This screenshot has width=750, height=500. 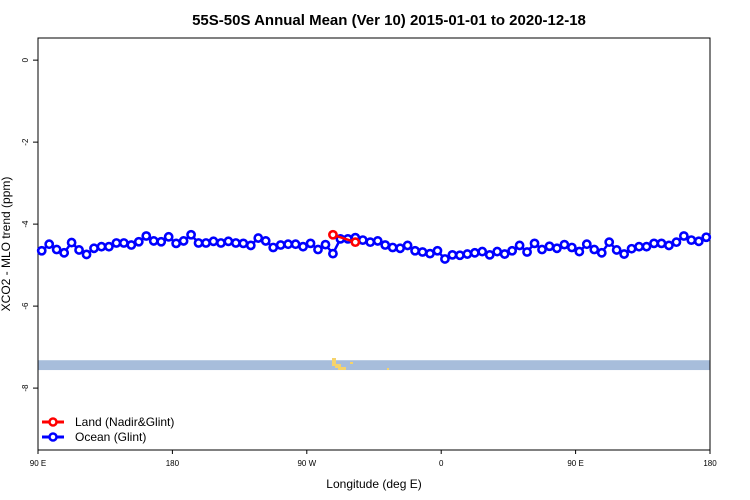 I want to click on y-tick-label: -6, so click(x=25, y=306).